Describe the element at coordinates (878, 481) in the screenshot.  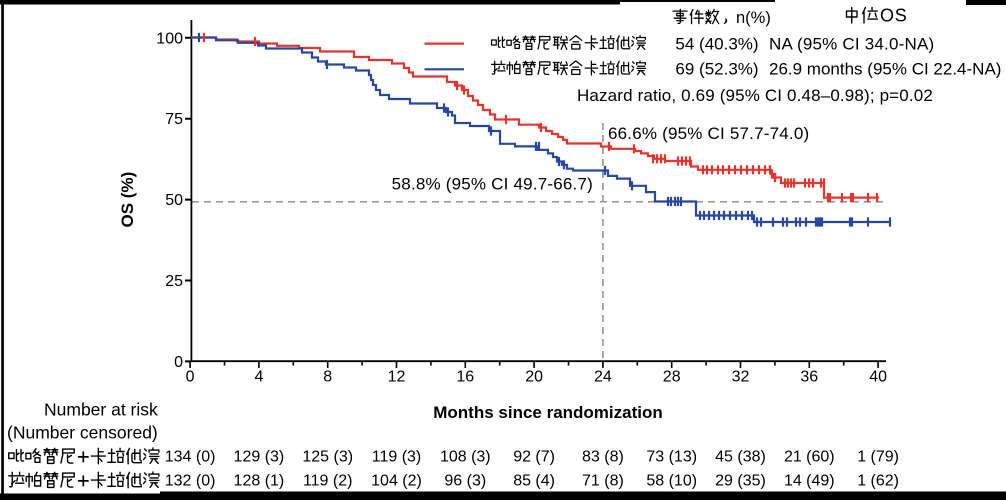
I see `svg-text: 1 (62)` at that location.